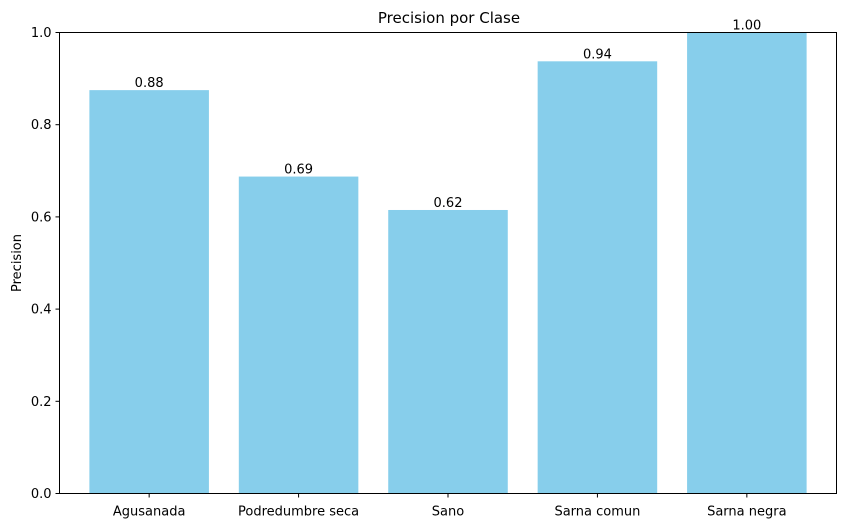 This screenshot has height=532, width=846. I want to click on y-tick-label-3: 0.6, so click(41, 217).